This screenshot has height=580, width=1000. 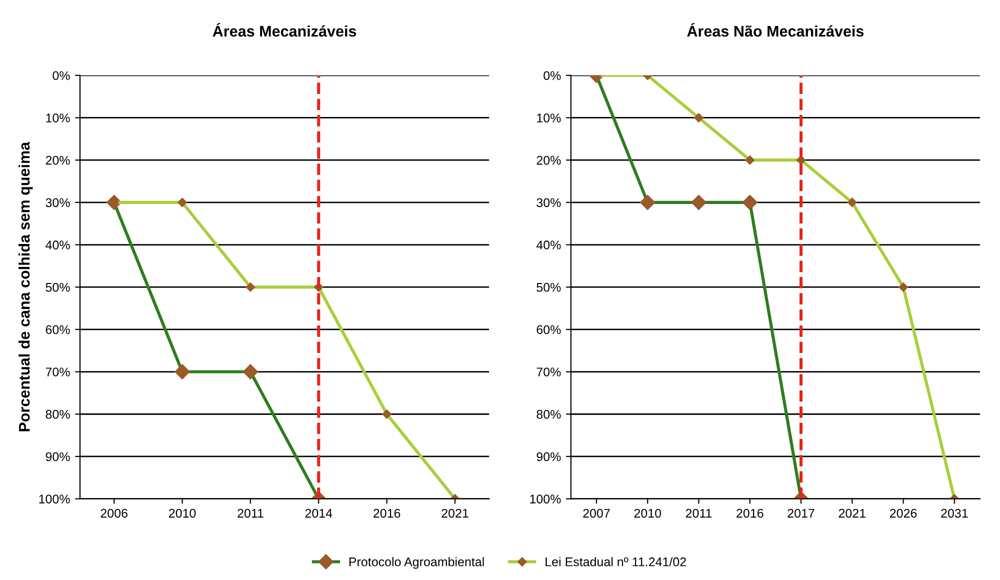 What do you see at coordinates (318, 513) in the screenshot?
I see `x-tick-label: 2014` at bounding box center [318, 513].